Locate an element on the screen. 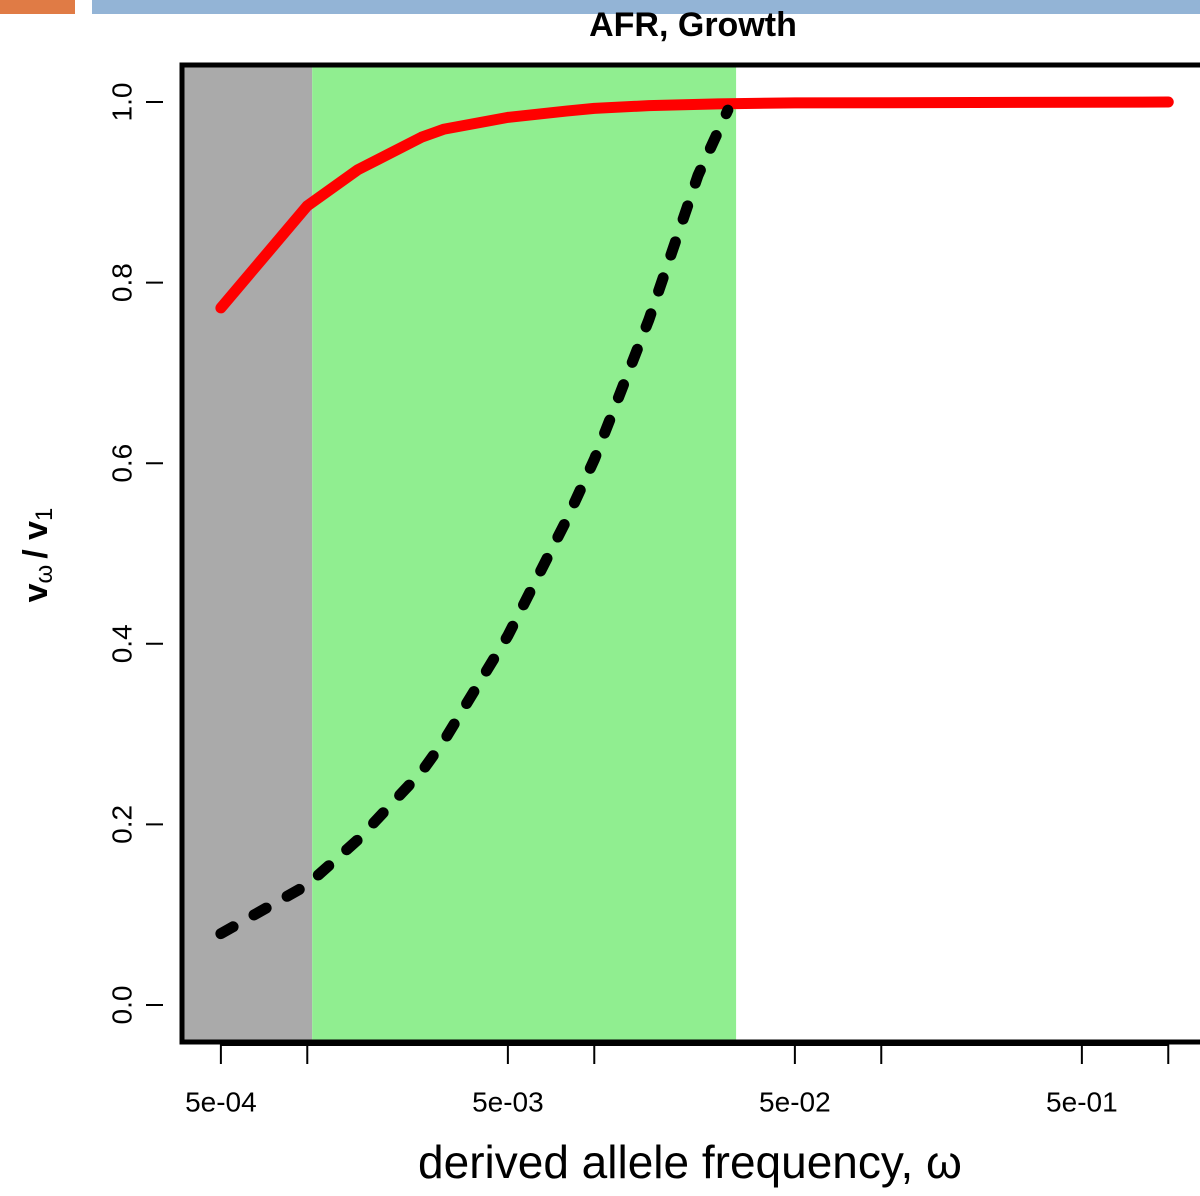 This screenshot has height=1196, width=1200. banner-accent is located at coordinates (37, 7).